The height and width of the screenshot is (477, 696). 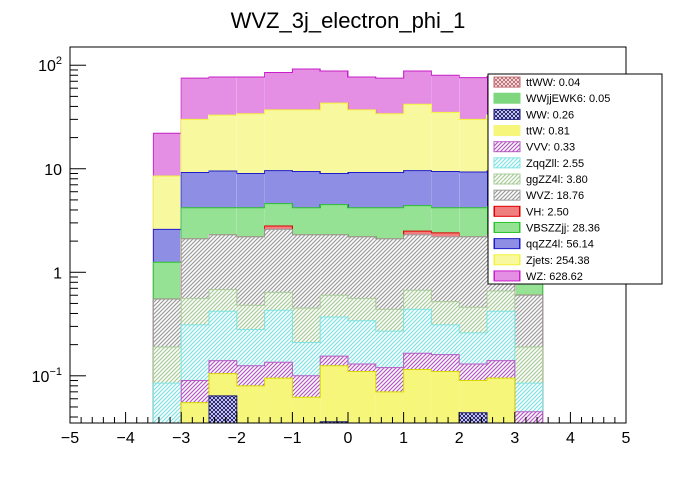 I want to click on x-tick-label: −5, so click(x=70, y=438).